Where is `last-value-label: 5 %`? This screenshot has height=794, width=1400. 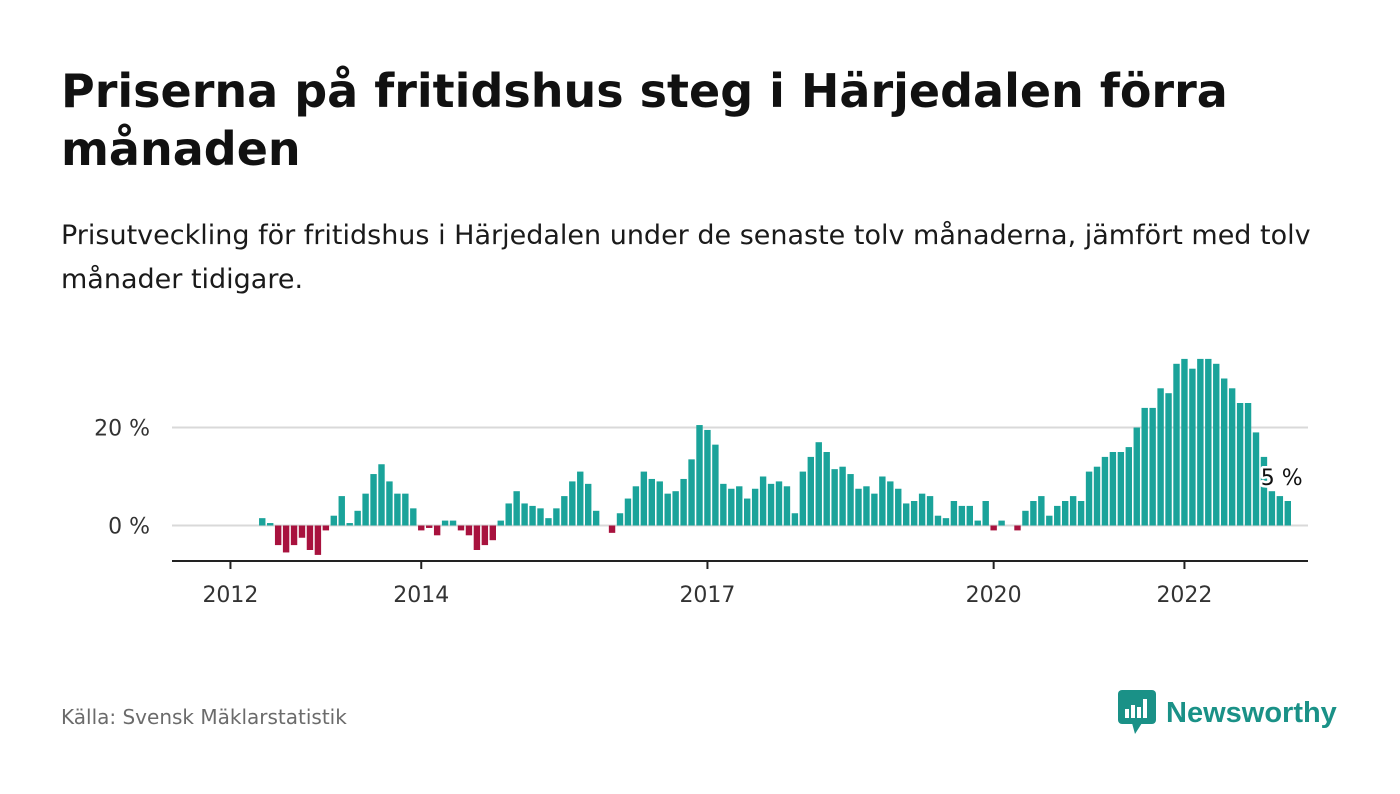 last-value-label: 5 % is located at coordinates (1282, 478).